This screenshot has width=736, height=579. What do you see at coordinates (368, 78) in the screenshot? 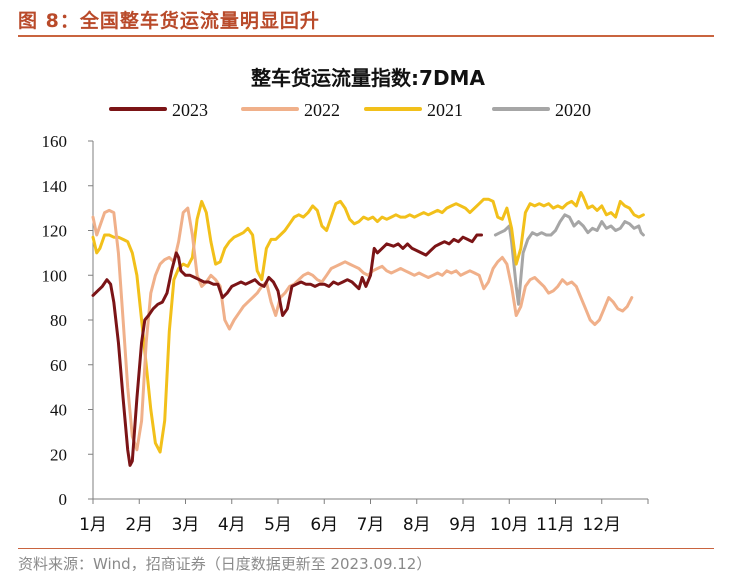
I see `chart-title: 整车货运流量指数:7DMA` at bounding box center [368, 78].